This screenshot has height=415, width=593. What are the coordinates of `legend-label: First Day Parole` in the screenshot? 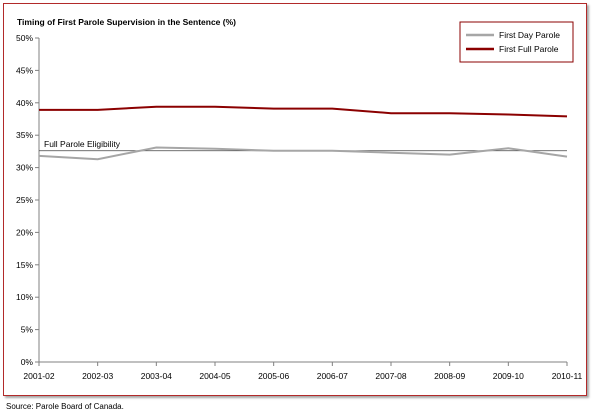 It's located at (529, 35).